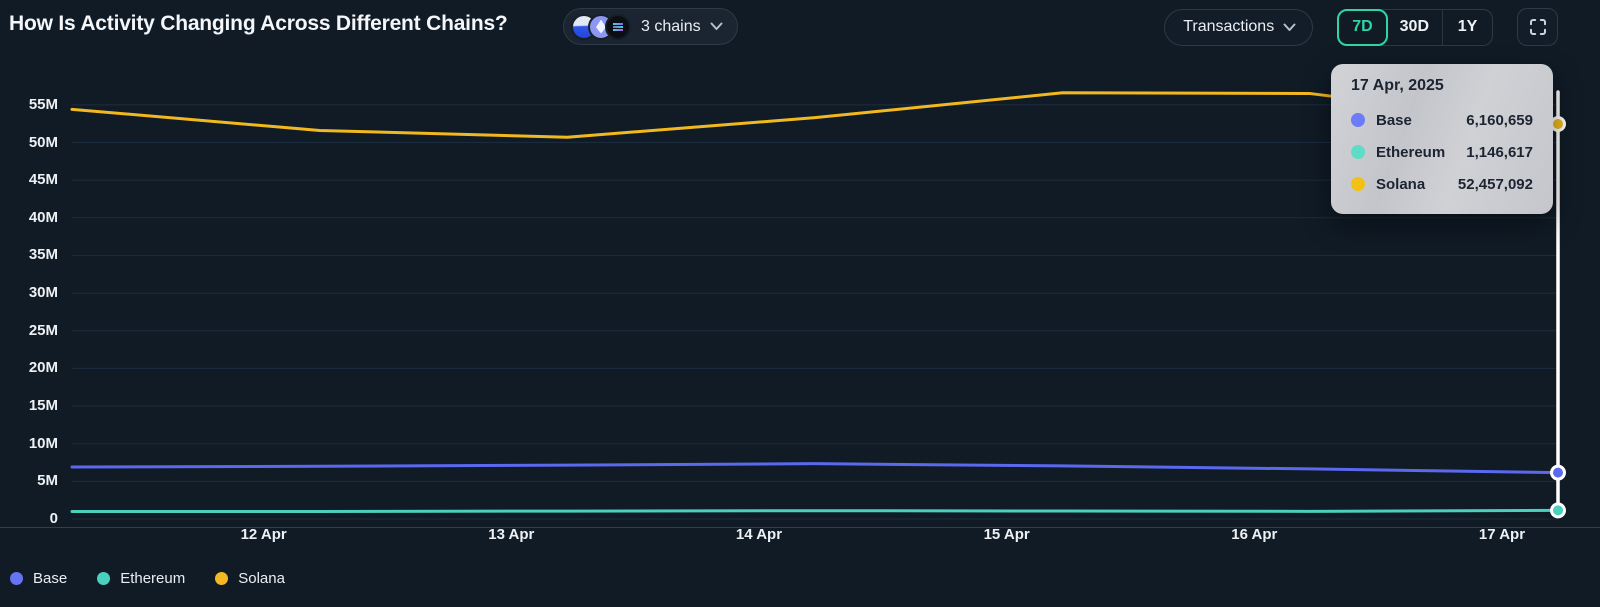 The width and height of the screenshot is (1600, 607). I want to click on metric-dropdown: Transactions, so click(1239, 27).